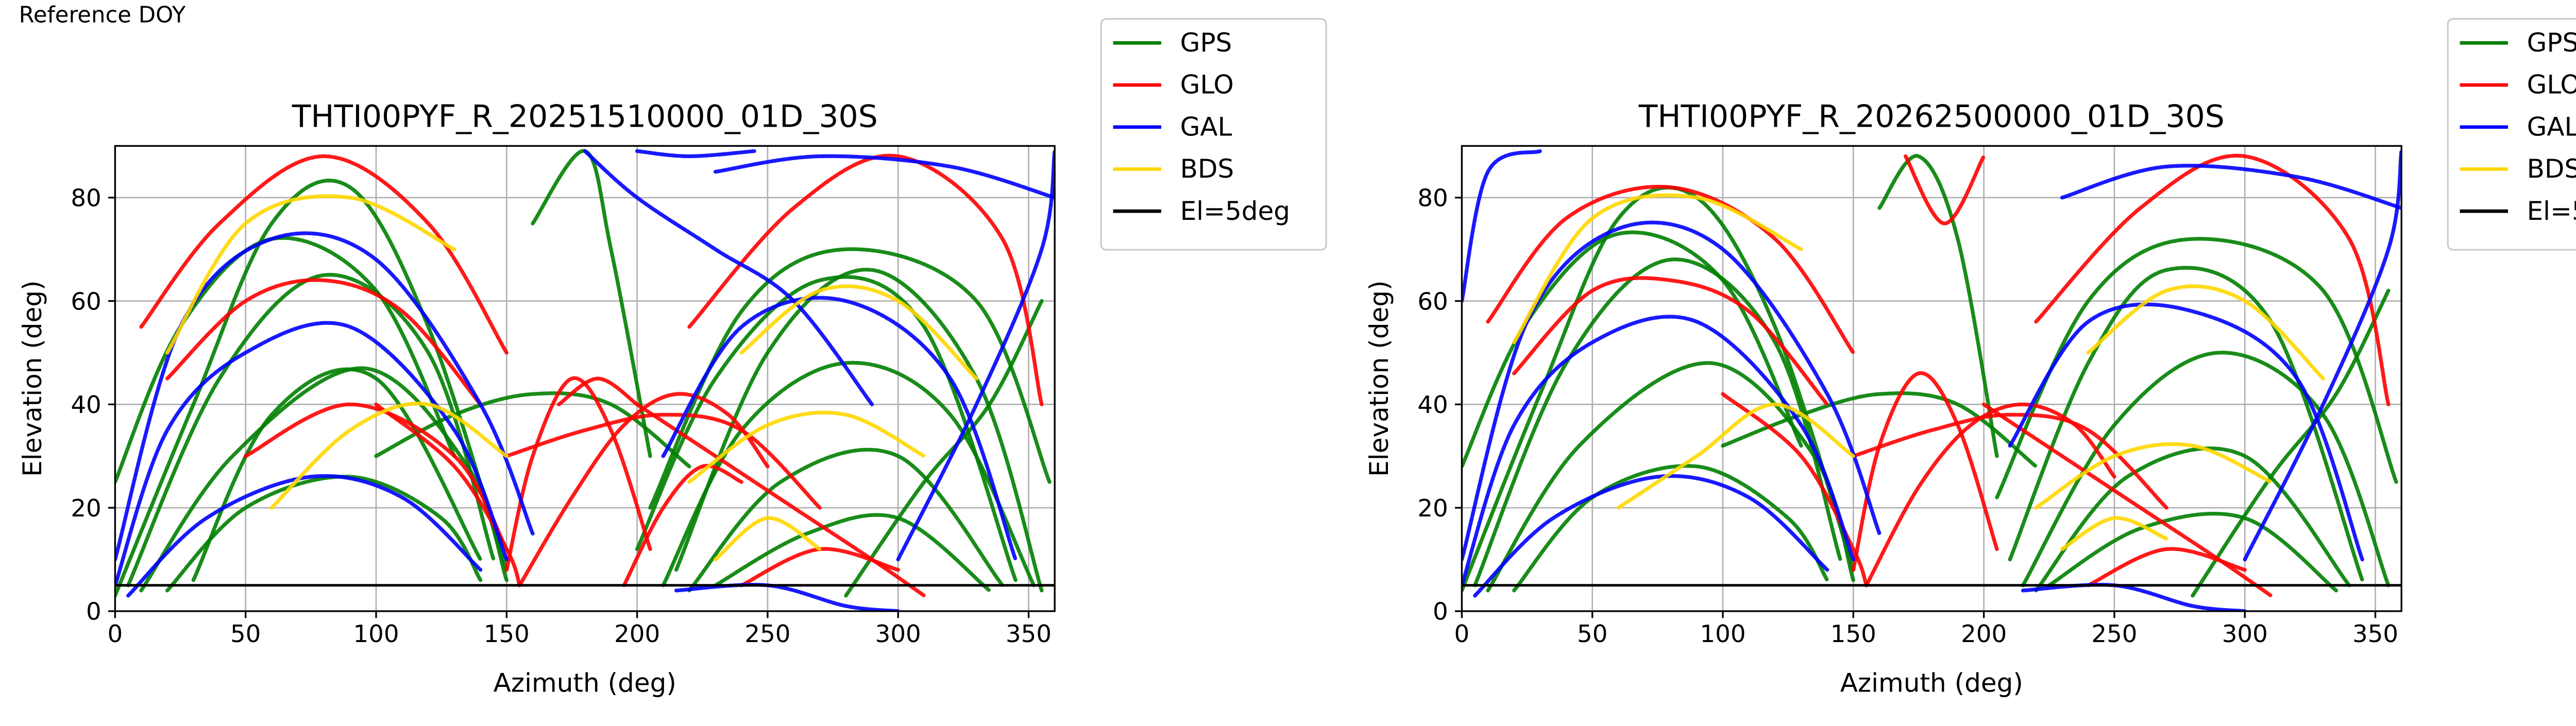 This screenshot has height=726, width=2576. Describe the element at coordinates (1207, 85) in the screenshot. I see `legend-label: GLO` at that location.